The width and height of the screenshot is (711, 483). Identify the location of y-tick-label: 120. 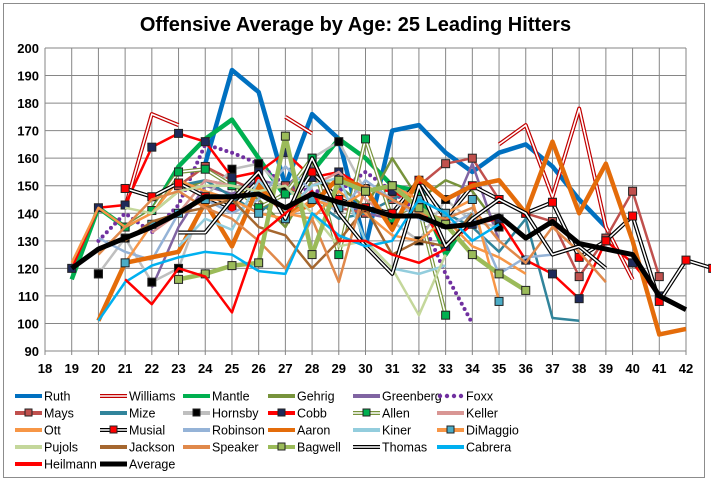
(28, 268).